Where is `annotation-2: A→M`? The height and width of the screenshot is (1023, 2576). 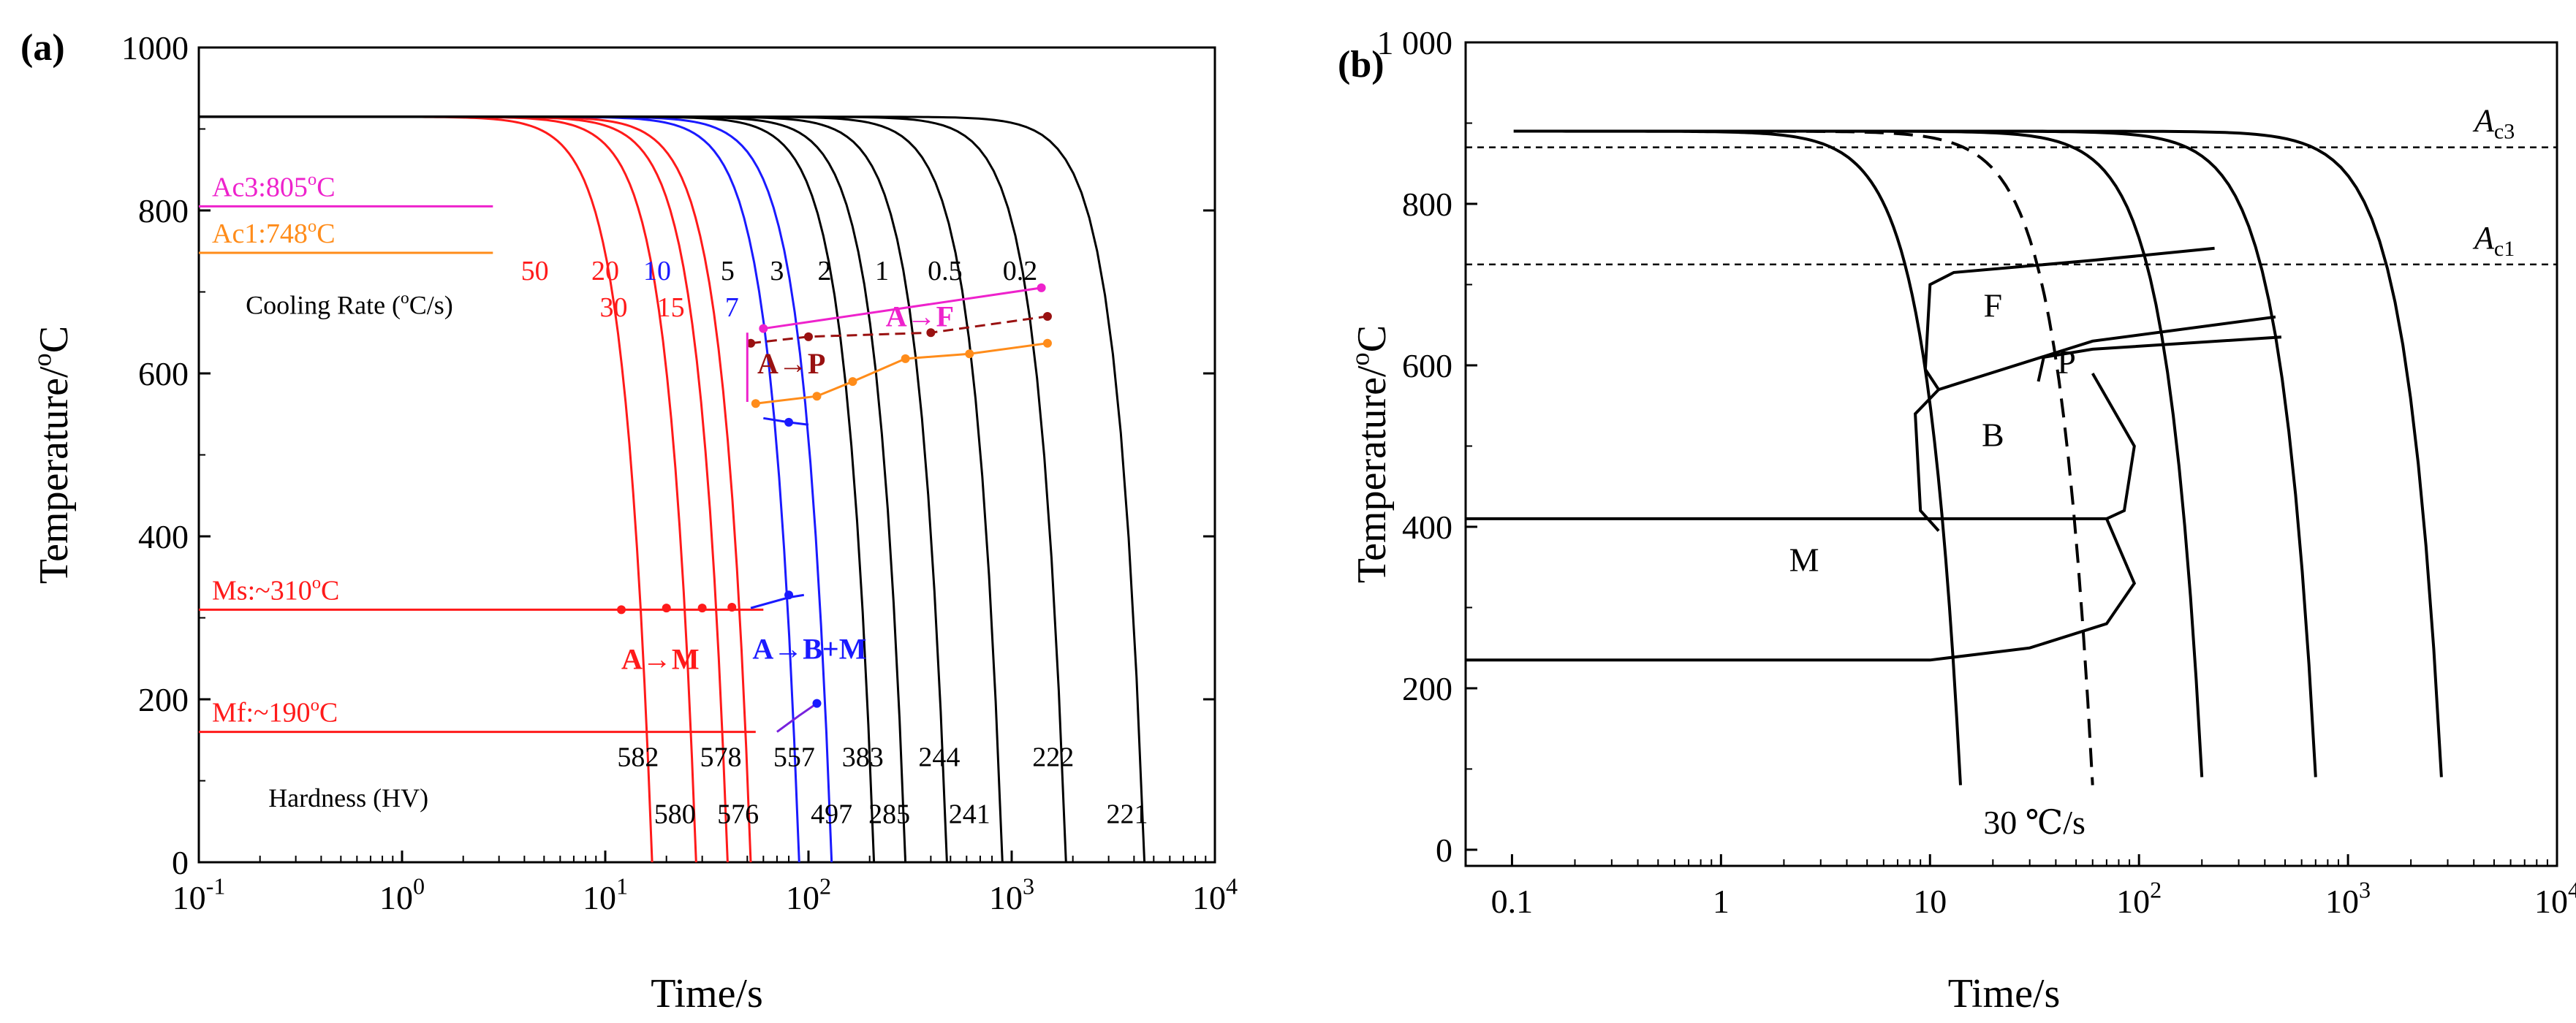
annotation-2: A→M is located at coordinates (660, 659).